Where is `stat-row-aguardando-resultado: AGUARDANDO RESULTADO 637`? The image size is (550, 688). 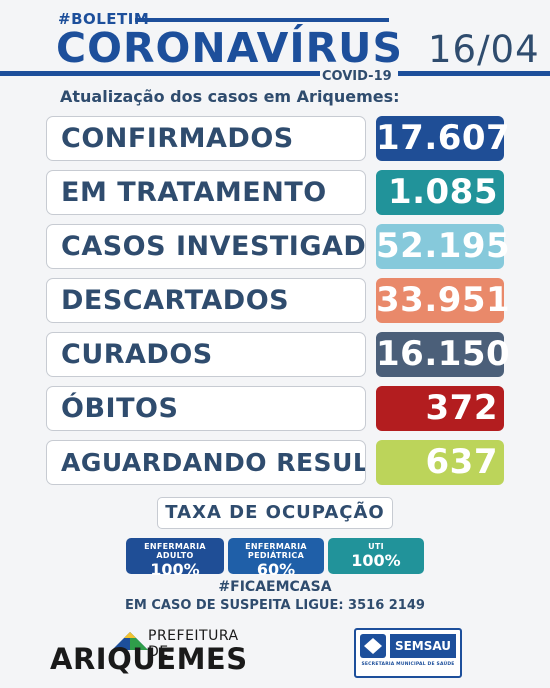
stat-row-aguardando-resultado: AGUARDANDO RESULTADO 637 is located at coordinates (276, 463).